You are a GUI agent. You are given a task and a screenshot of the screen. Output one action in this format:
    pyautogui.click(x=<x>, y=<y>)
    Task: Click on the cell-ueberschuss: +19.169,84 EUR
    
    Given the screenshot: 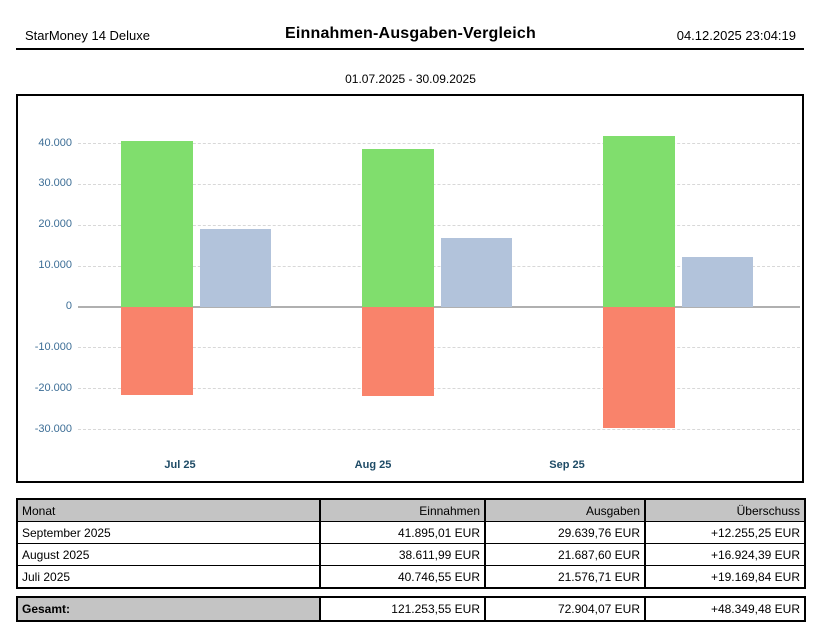 What is the action you would take?
    pyautogui.click(x=725, y=577)
    